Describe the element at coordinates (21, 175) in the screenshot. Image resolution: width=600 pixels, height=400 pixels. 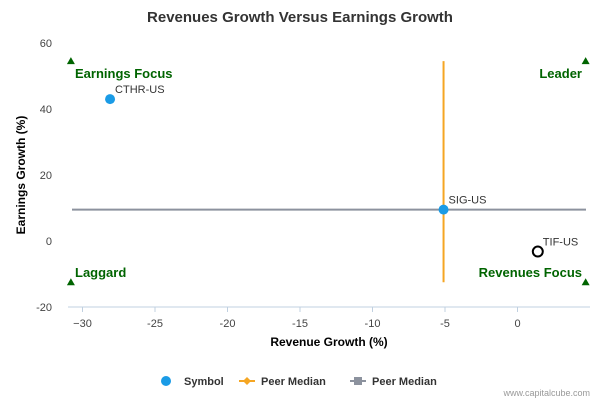
I see `y-axis-title: Earnings Growth (%)` at that location.